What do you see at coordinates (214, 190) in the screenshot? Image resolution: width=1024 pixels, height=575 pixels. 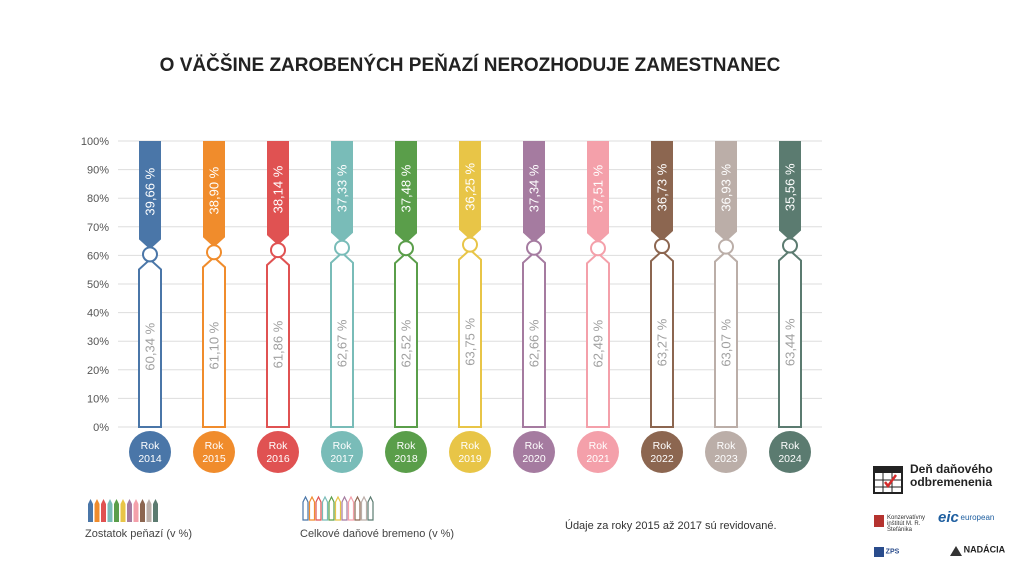 I see `burden-label: 38,90 %` at bounding box center [214, 190].